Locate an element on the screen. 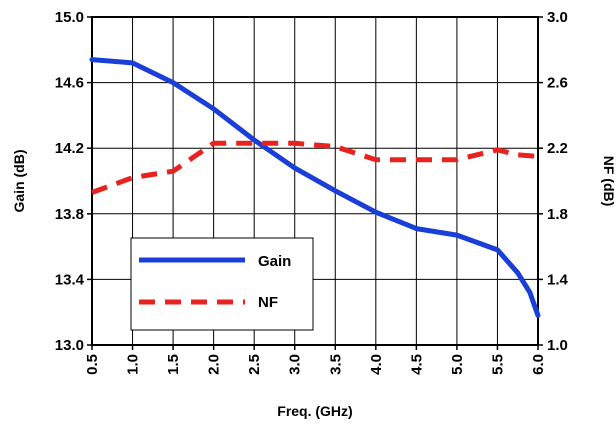 The width and height of the screenshot is (616, 424). x-tick-label: 3.5 is located at coordinates (335, 364).